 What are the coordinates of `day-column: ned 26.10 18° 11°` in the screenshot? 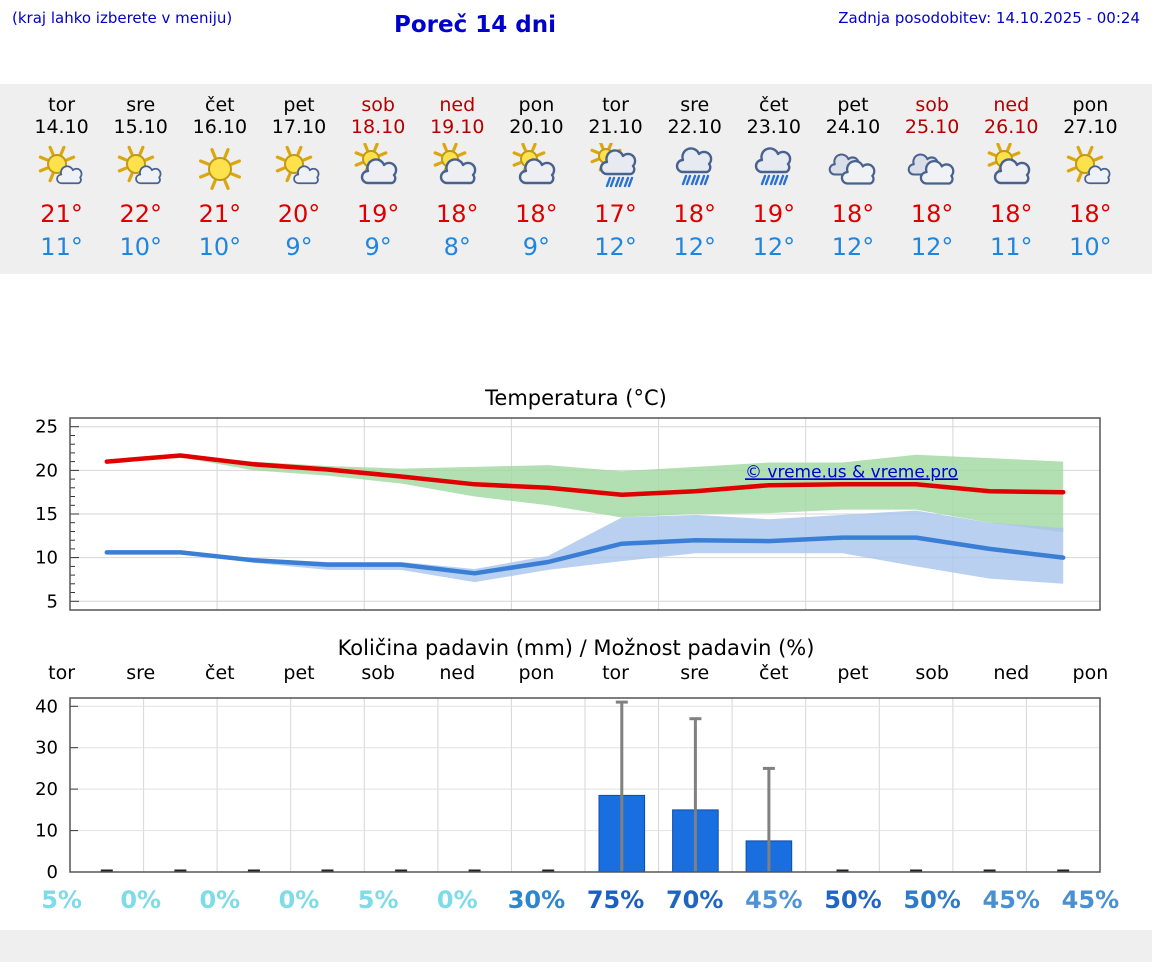 It's located at (1011, 178).